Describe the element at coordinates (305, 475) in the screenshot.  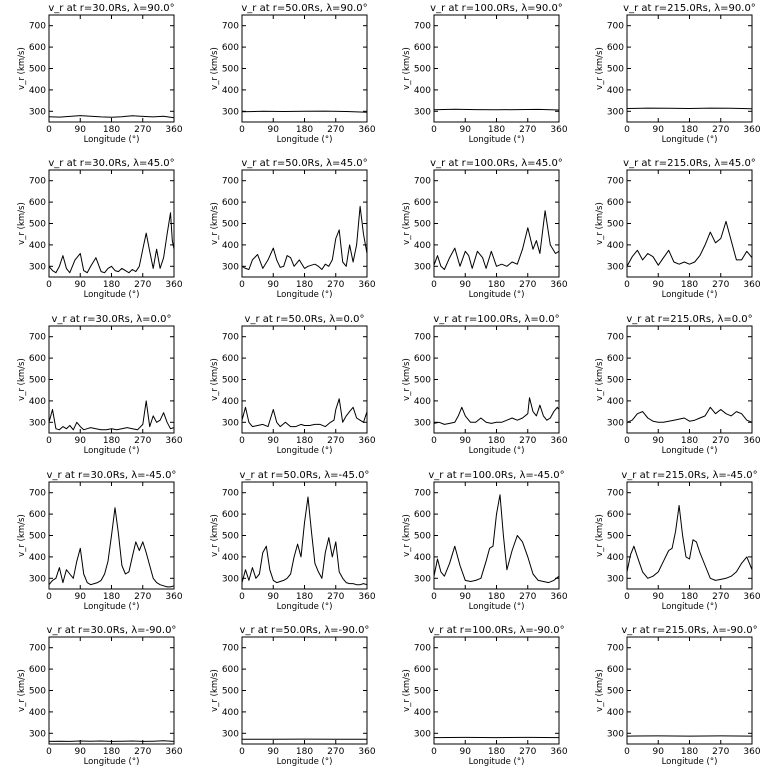
I see `panel-title: v_r at r=50.0Rs, λ=-45.0°` at that location.